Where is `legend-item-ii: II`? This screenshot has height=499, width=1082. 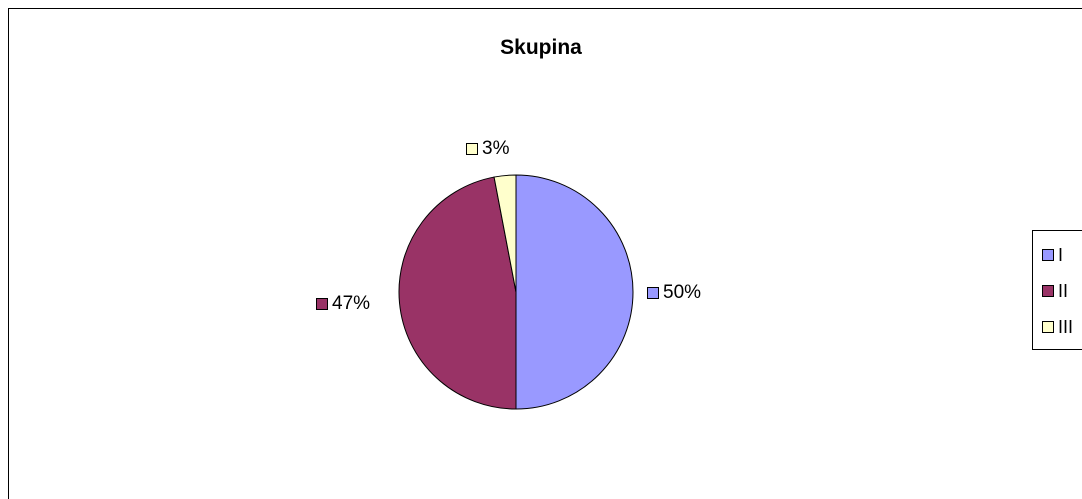
legend-item-ii: II is located at coordinates (1050, 291).